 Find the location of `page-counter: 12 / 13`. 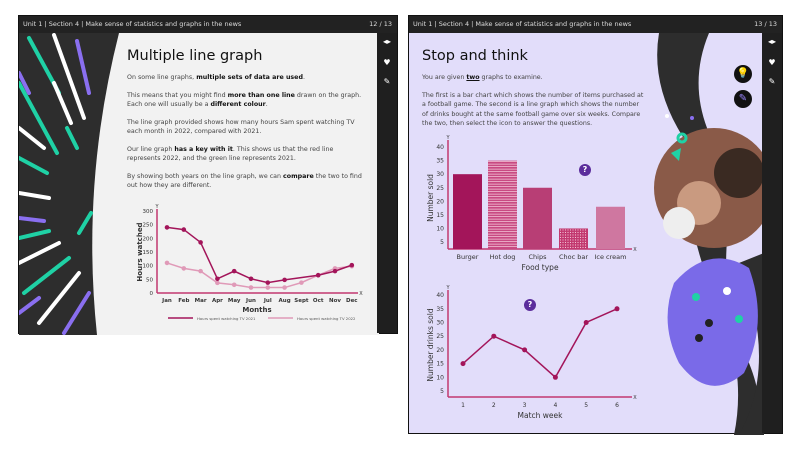

page-counter: 12 / 13 is located at coordinates (380, 24).